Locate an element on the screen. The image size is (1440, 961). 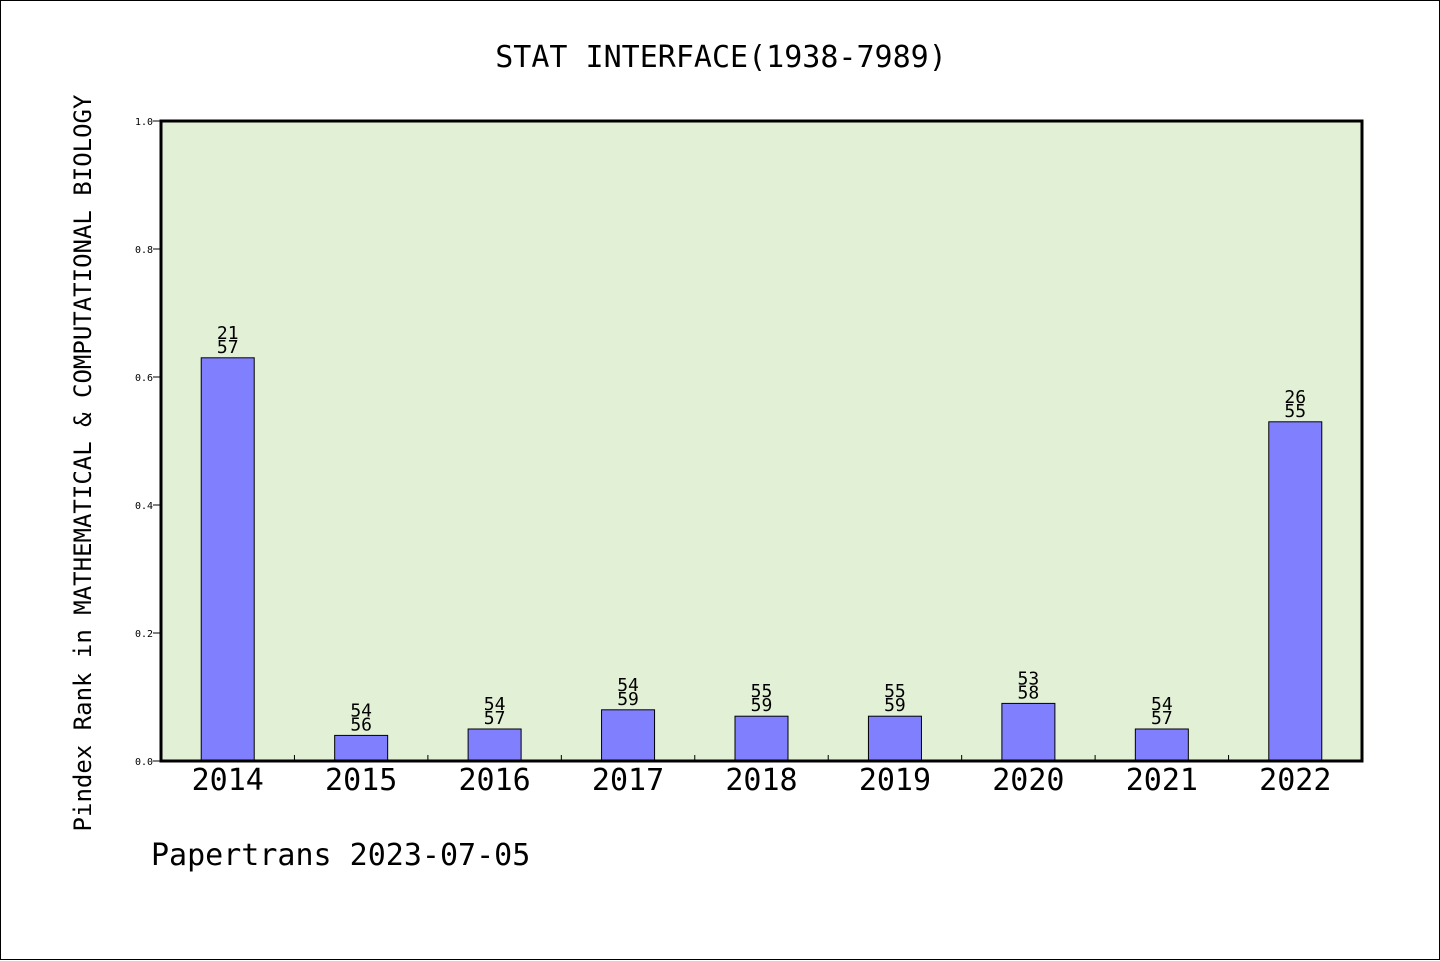
bar-2019 is located at coordinates (894, 738).